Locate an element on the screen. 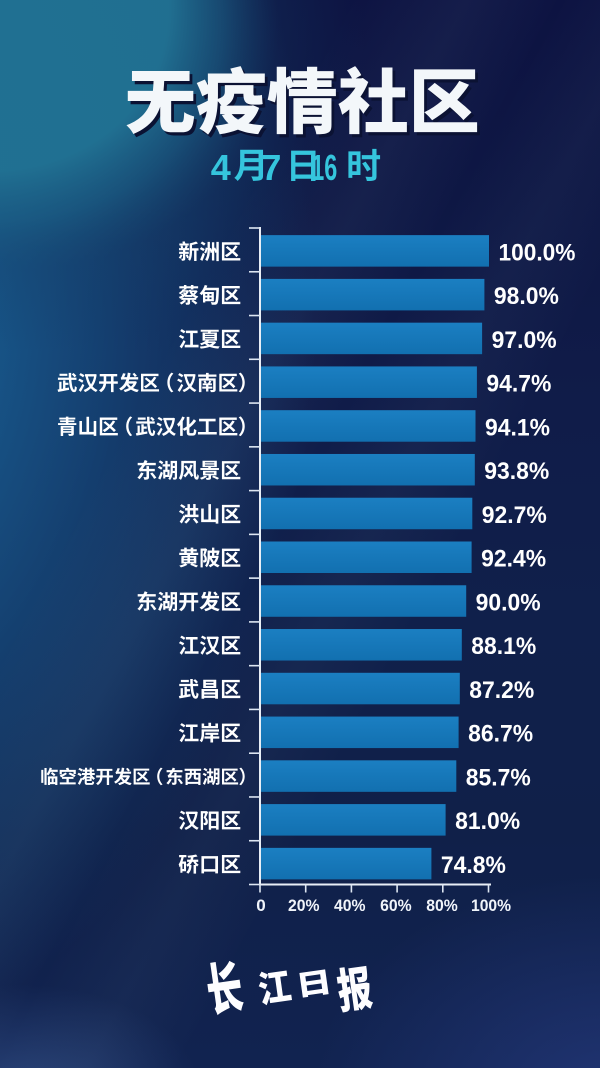 The height and width of the screenshot is (1068, 600). svg-text: 80% is located at coordinates (442, 905).